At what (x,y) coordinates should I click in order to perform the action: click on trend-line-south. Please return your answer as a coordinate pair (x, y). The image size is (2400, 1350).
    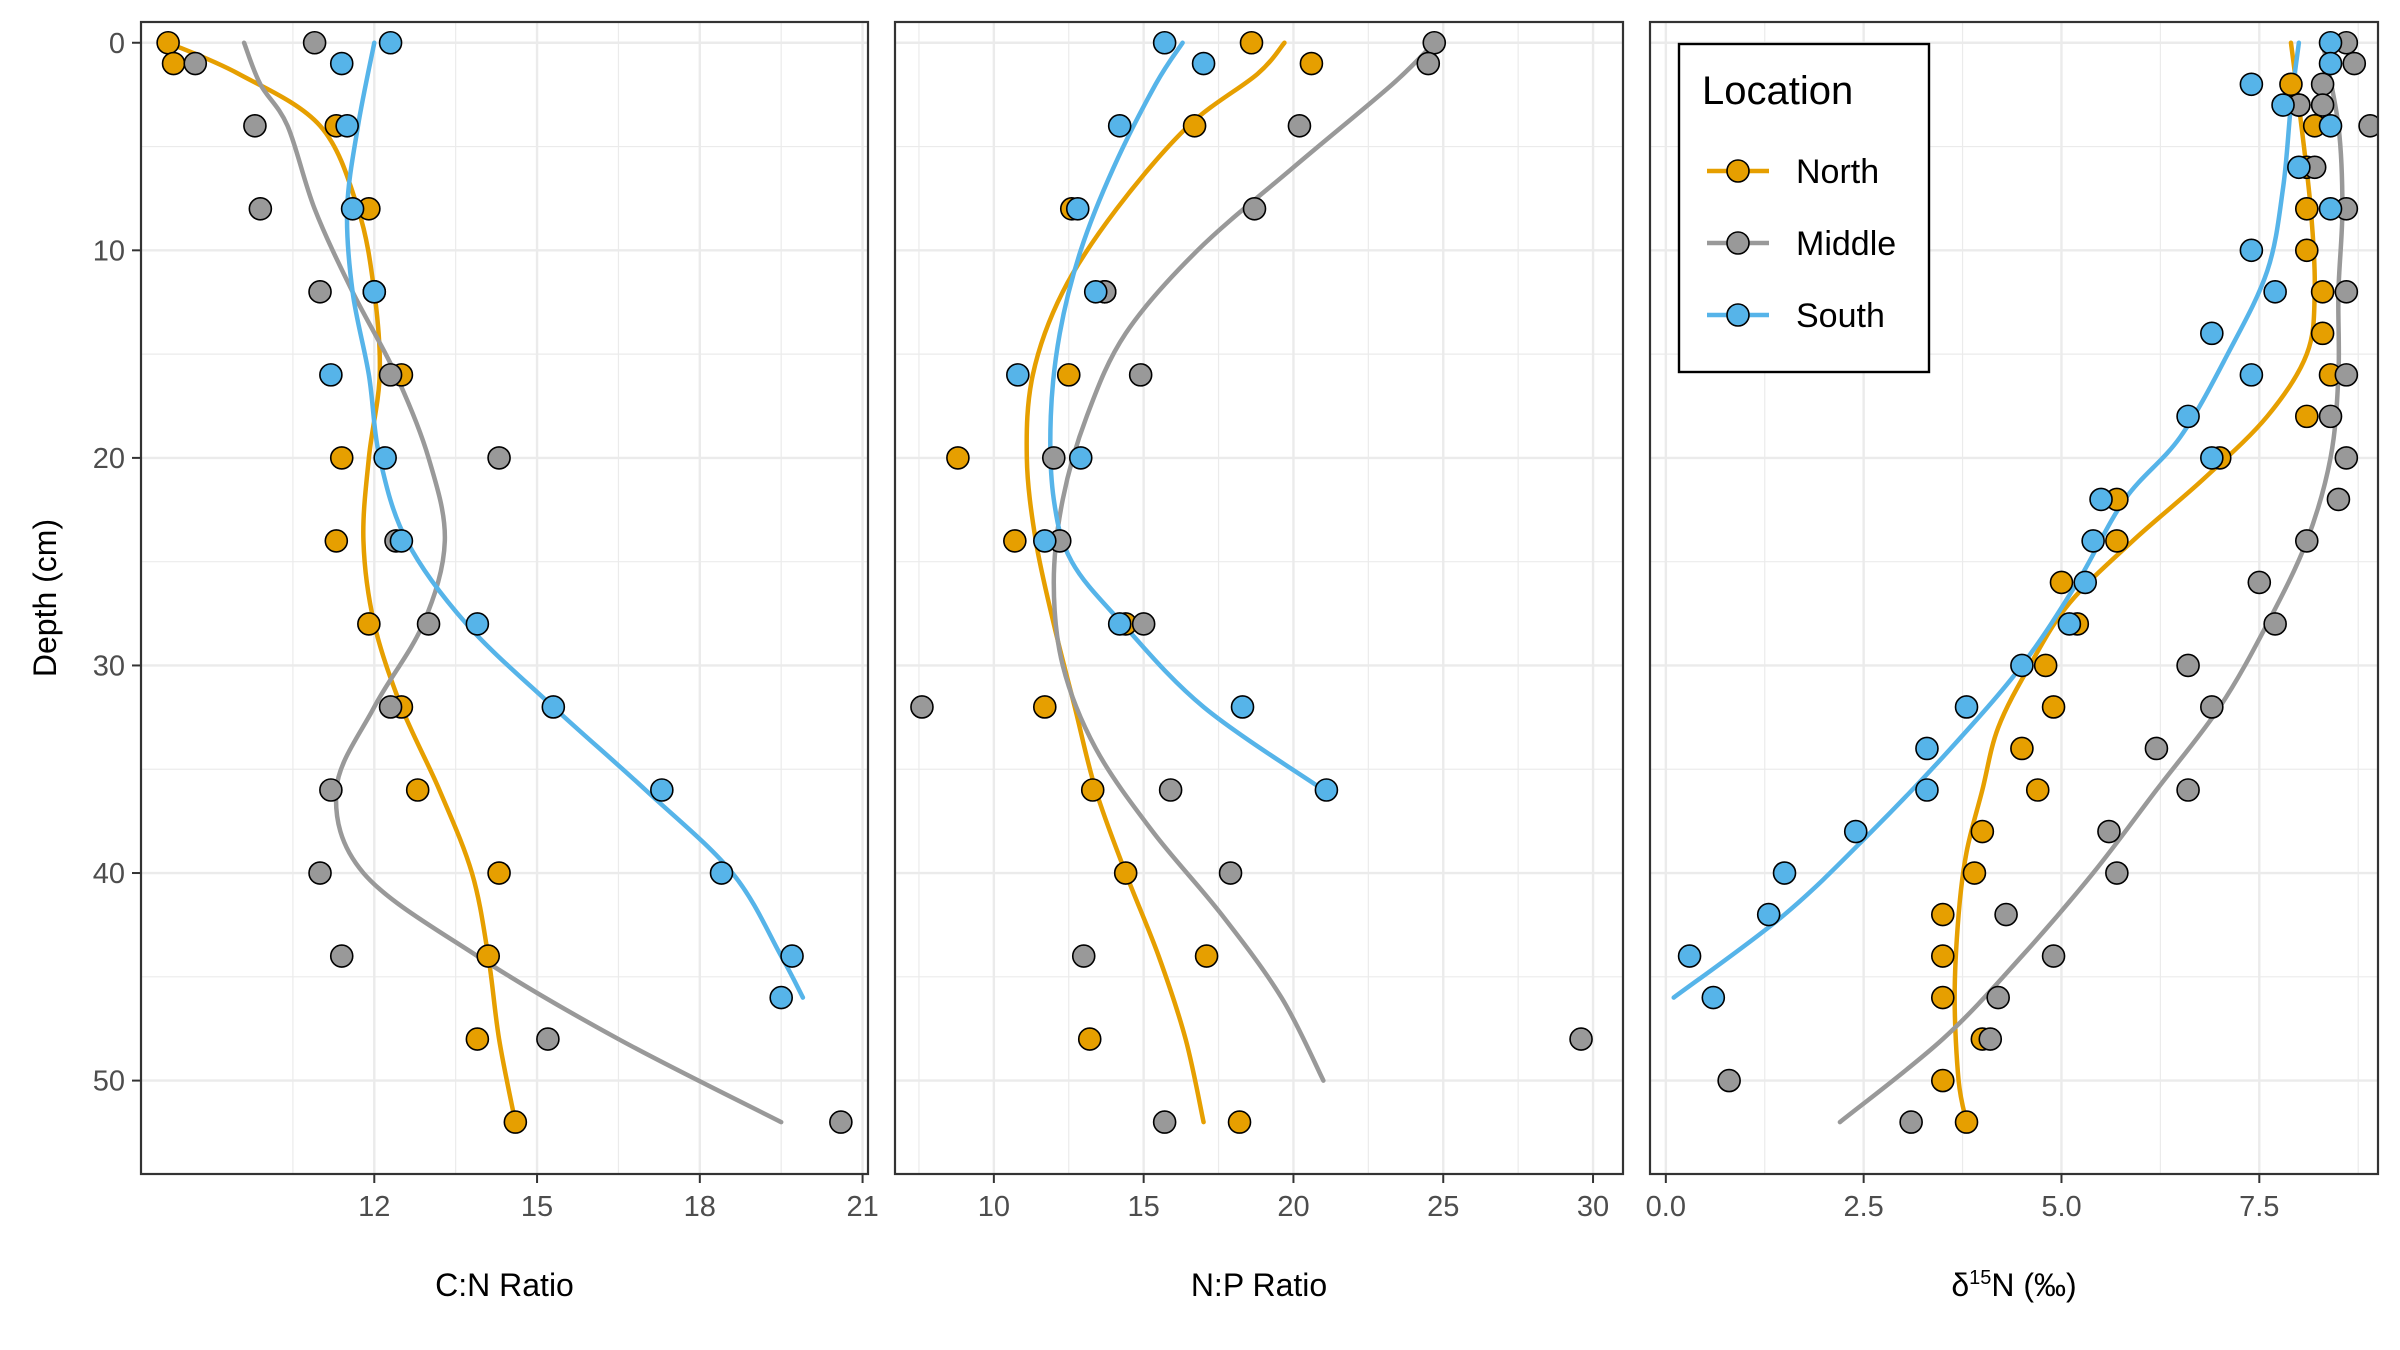
    Looking at the image, I should click on (1187, 416).